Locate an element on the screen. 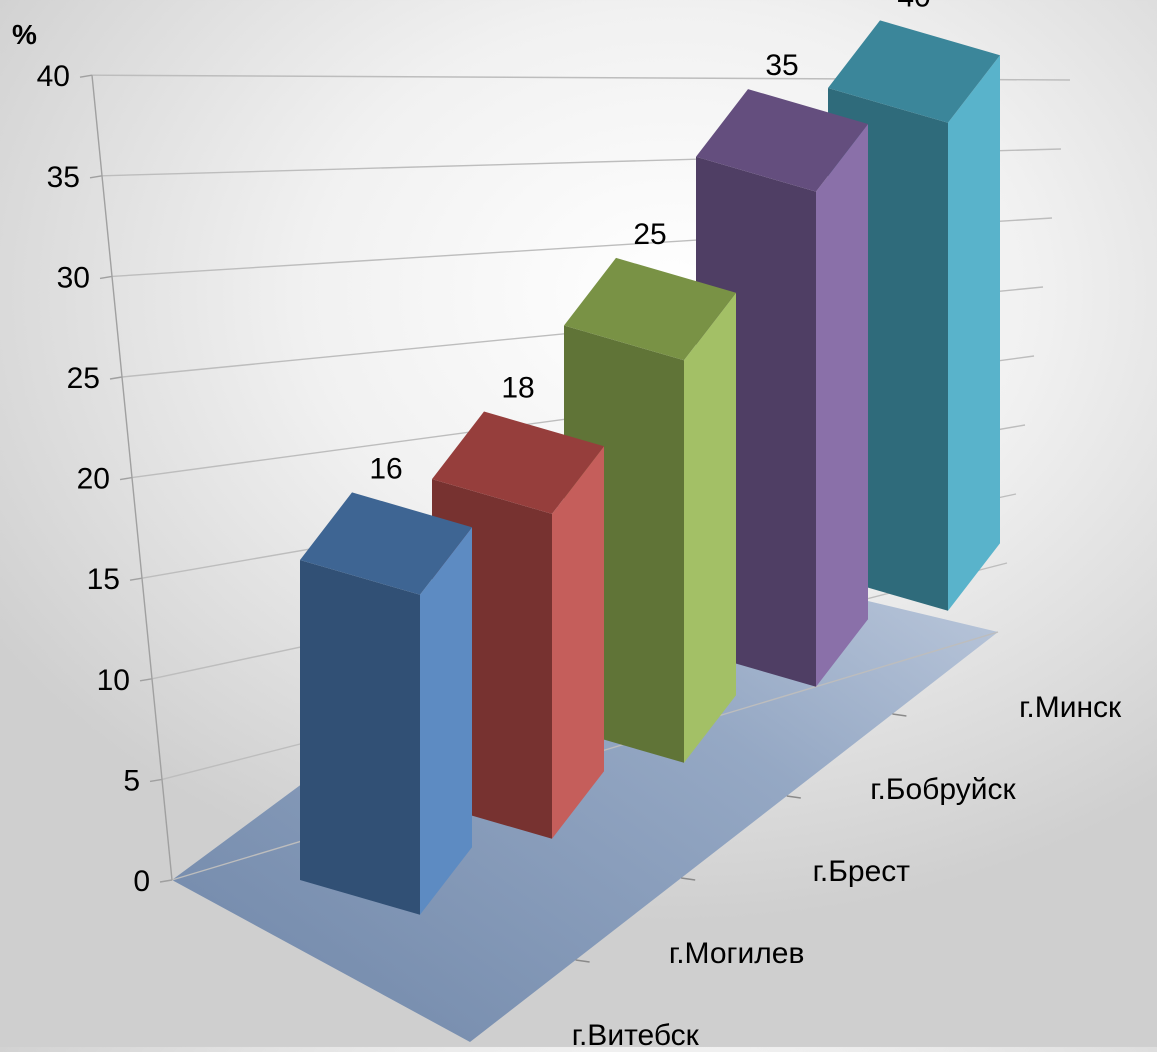 The height and width of the screenshot is (1052, 1157). value-label: 35 is located at coordinates (781, 65).